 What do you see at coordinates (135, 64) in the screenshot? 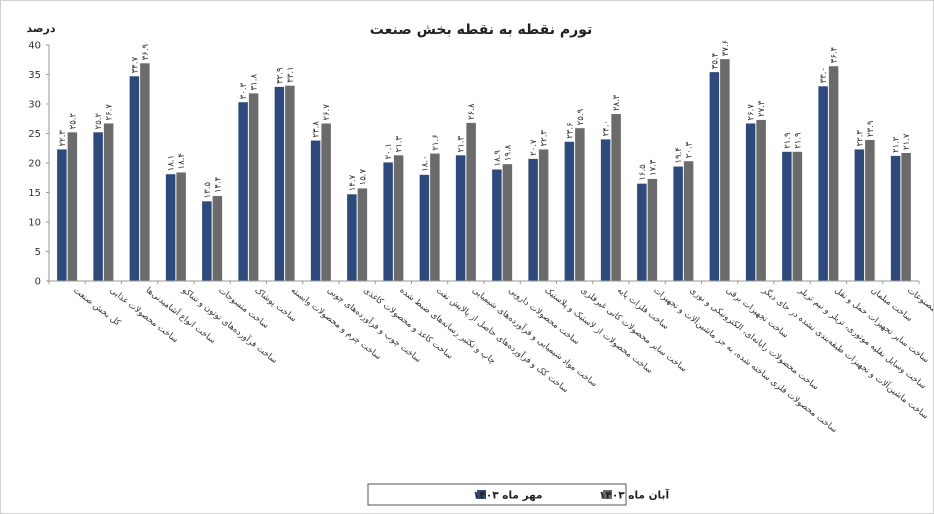
I see `data-label: ۳۴.۷` at bounding box center [135, 64].